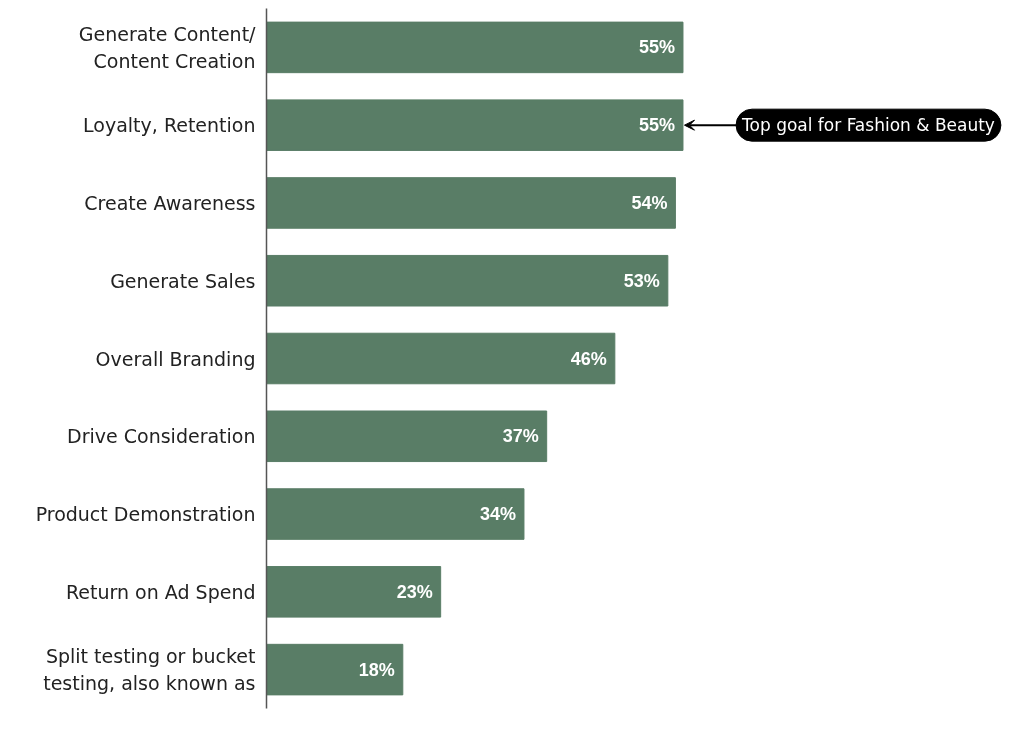 The image size is (1024, 730). Describe the element at coordinates (183, 280) in the screenshot. I see `y-tick-label: Generate Sales` at that location.